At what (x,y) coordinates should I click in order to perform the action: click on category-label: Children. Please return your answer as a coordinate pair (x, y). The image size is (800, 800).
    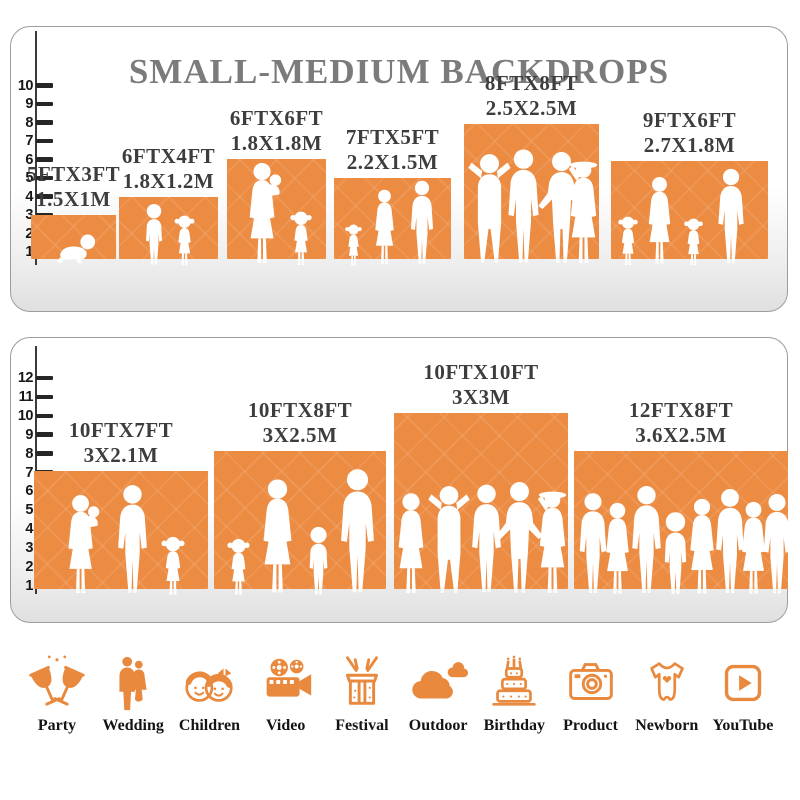
    Looking at the image, I should click on (209, 725).